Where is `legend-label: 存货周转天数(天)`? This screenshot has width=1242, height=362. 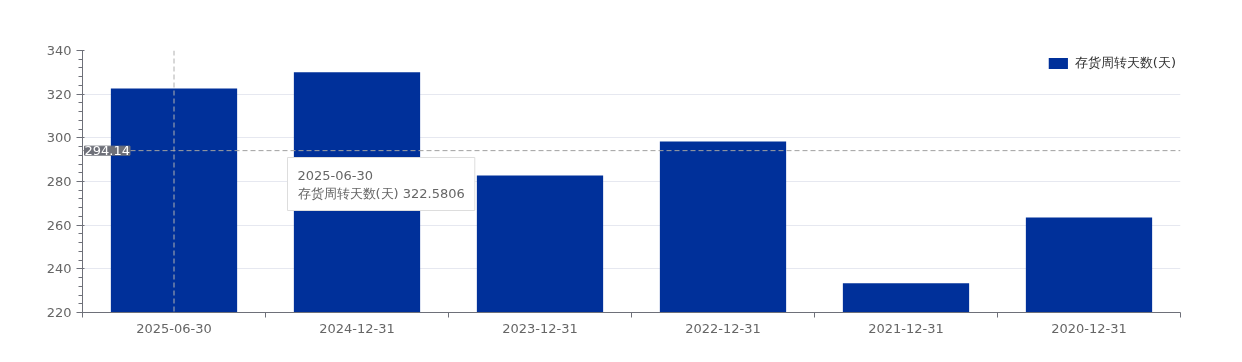
legend-label: 存货周转天数(天) is located at coordinates (1125, 63).